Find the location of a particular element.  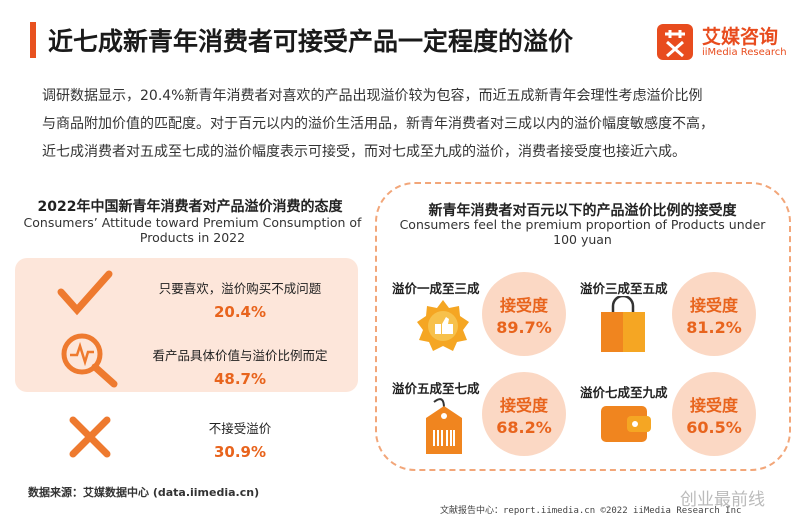

logo-sub: iiMedia Research is located at coordinates (744, 52).